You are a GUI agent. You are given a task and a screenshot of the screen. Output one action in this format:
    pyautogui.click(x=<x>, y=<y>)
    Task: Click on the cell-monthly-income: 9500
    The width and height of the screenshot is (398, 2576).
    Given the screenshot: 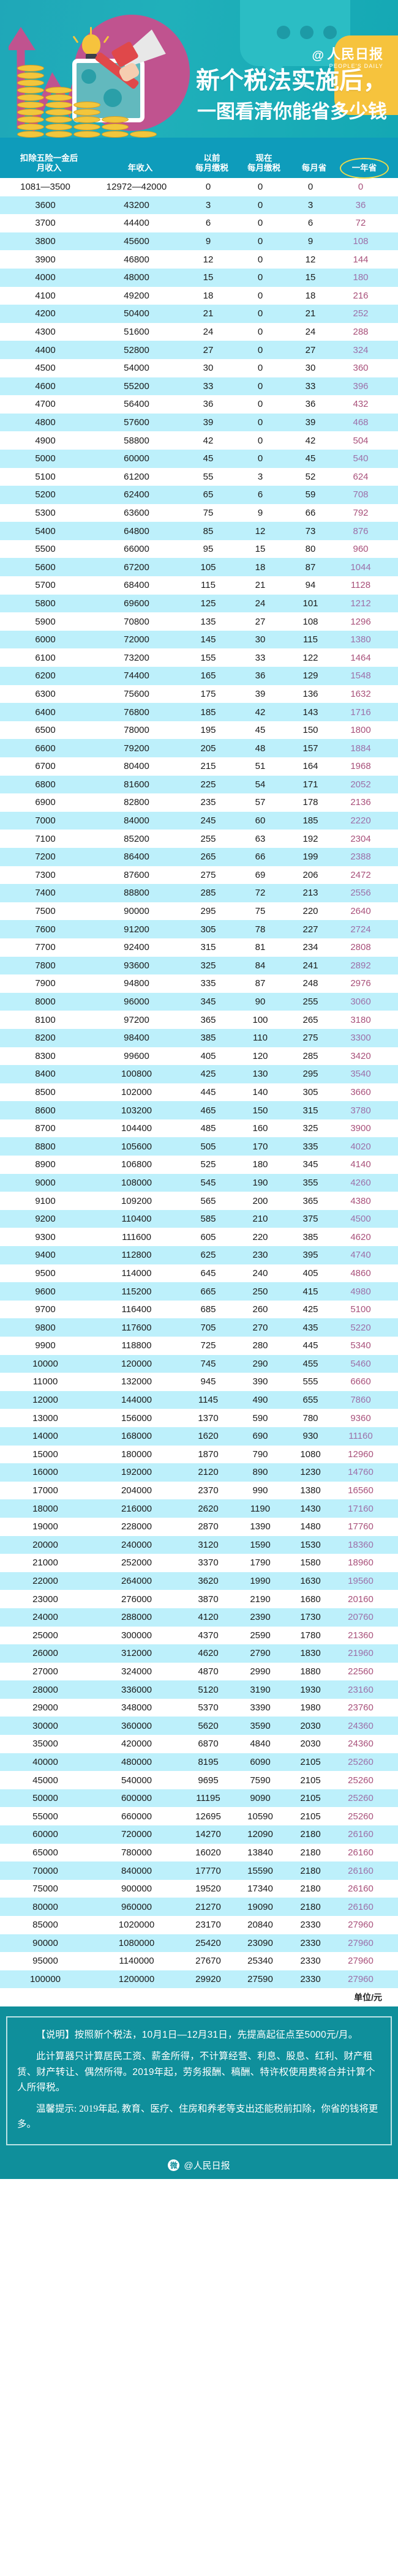 What is the action you would take?
    pyautogui.click(x=46, y=1273)
    